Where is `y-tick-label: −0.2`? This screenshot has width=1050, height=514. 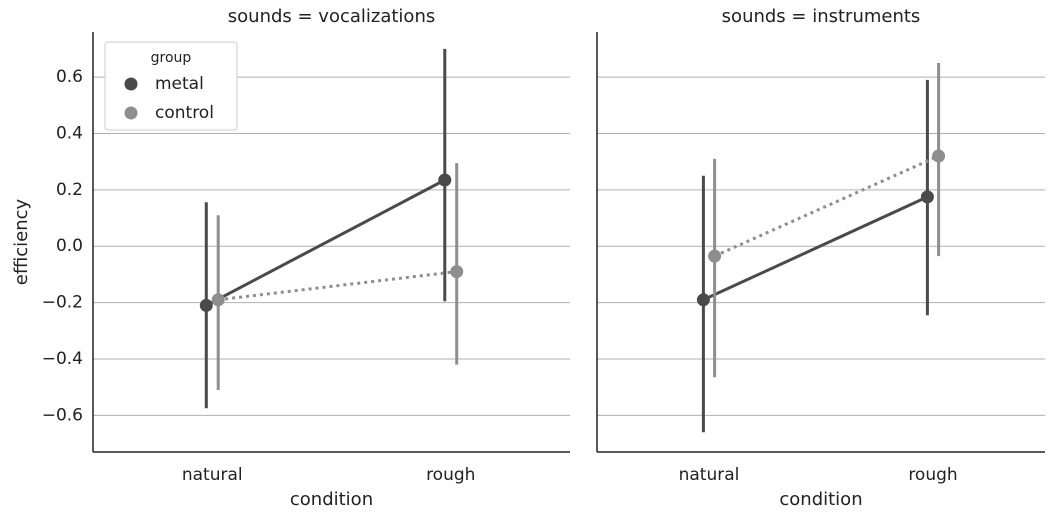
y-tick-label: −0.2 is located at coordinates (62, 303).